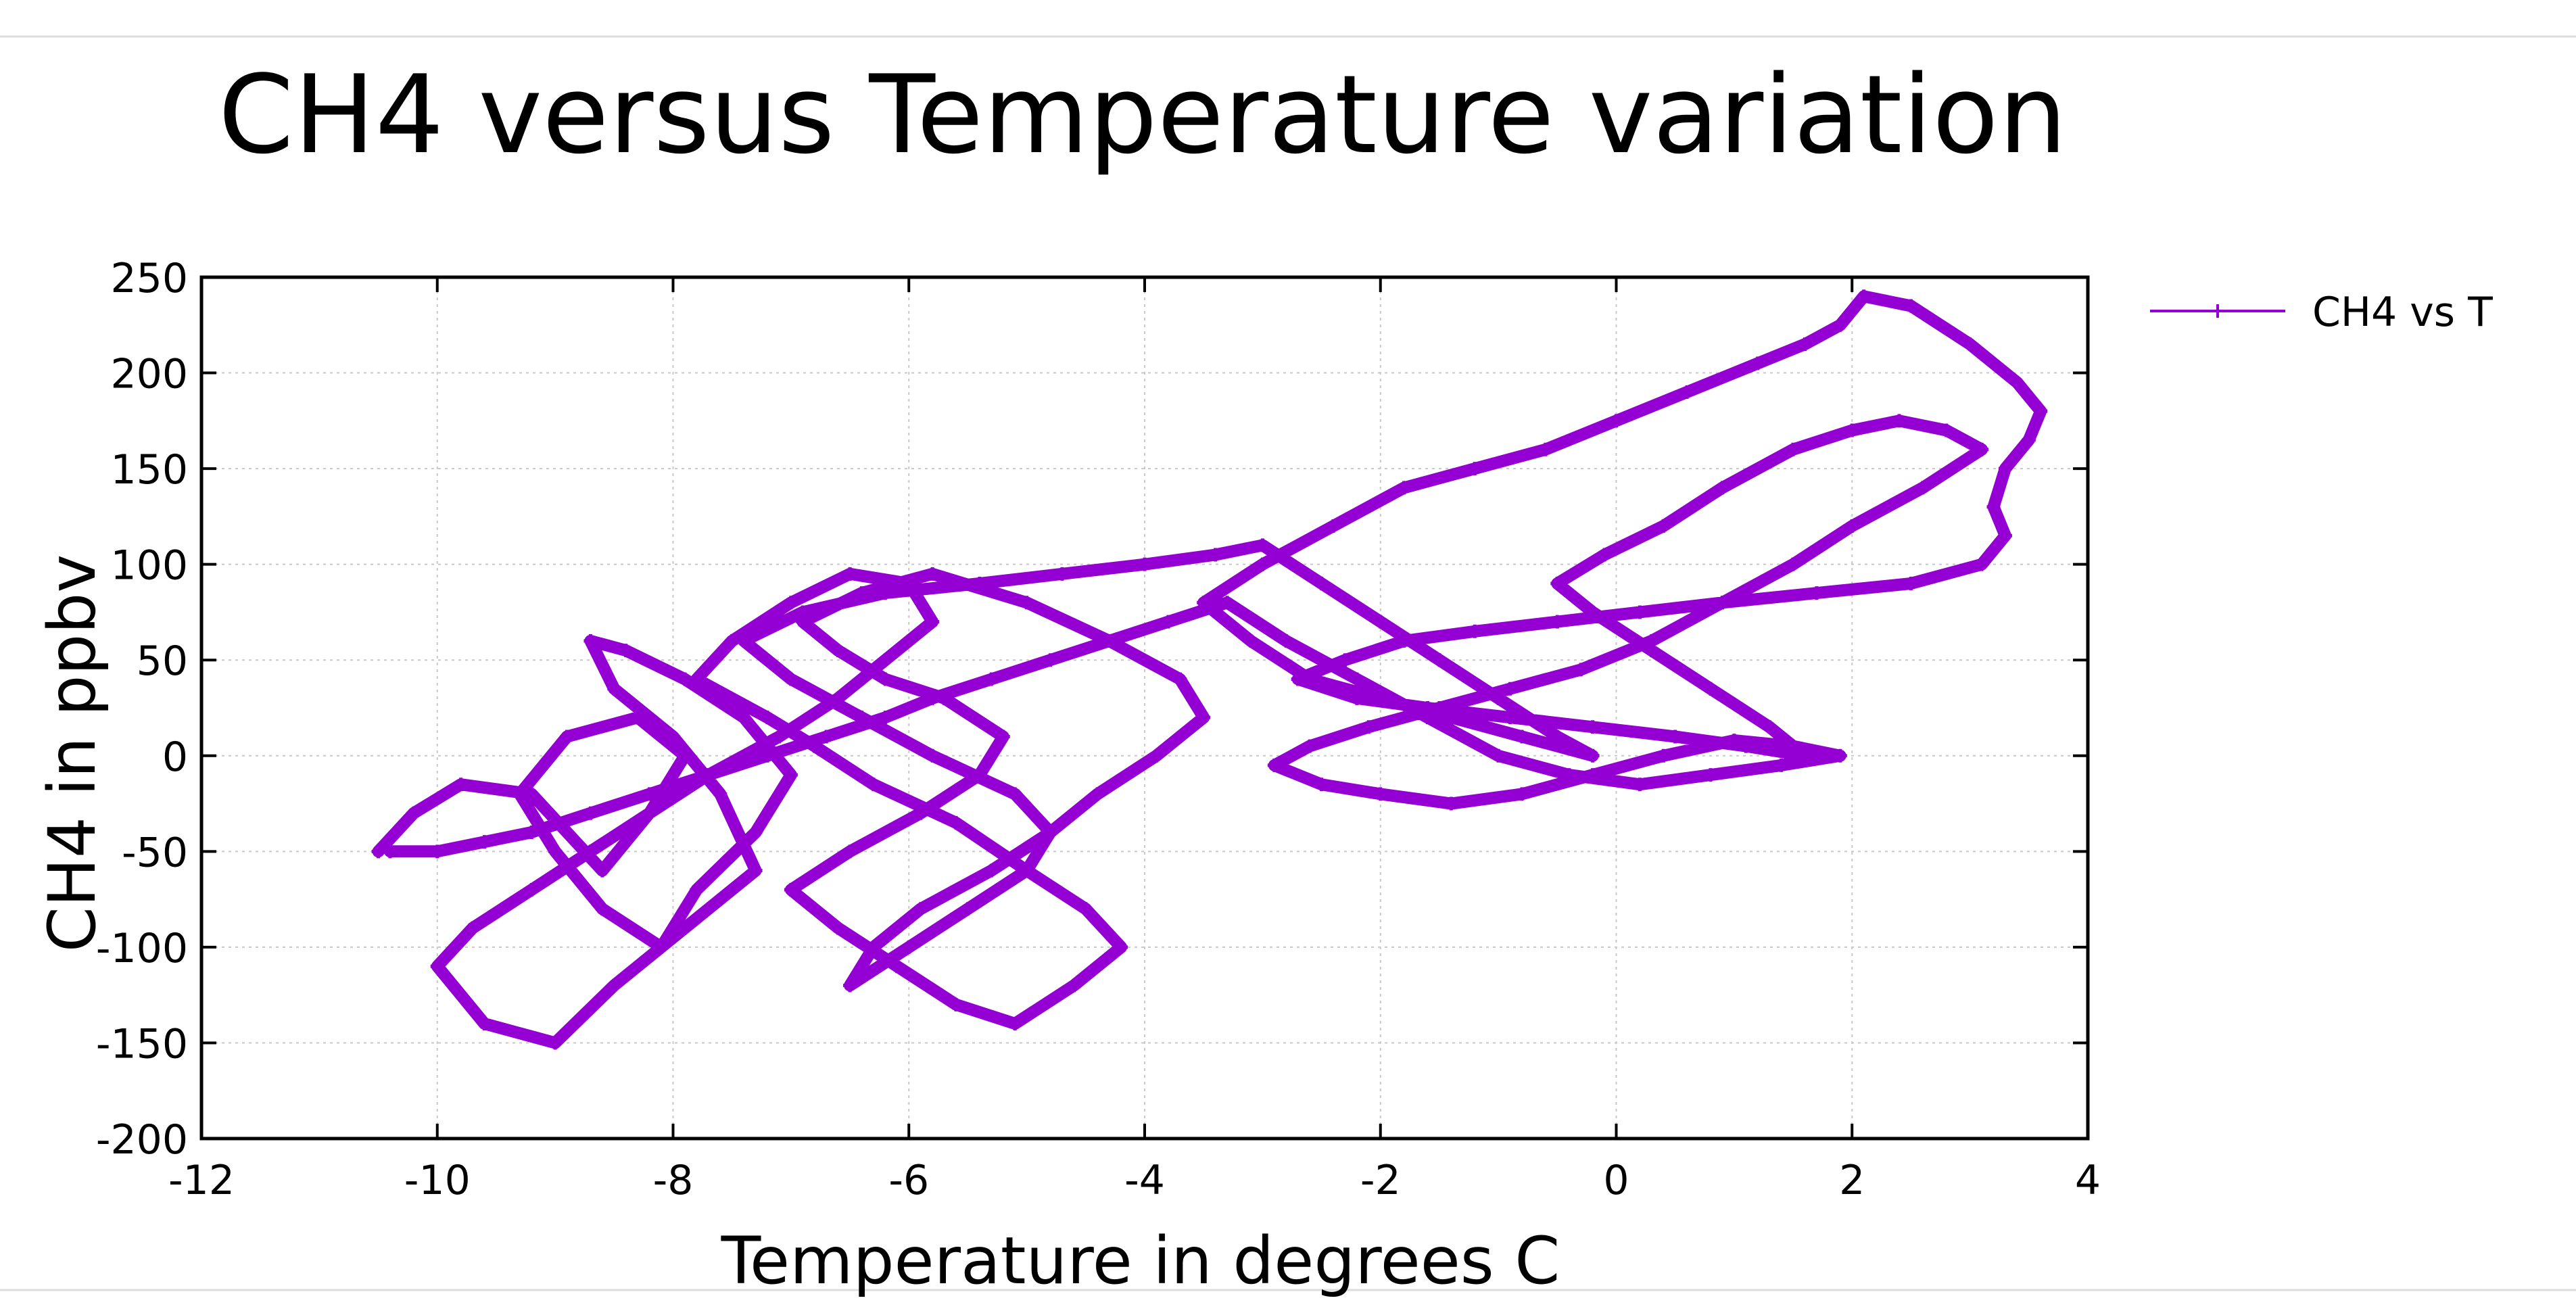  What do you see at coordinates (2402, 312) in the screenshot?
I see `legend-label: CH4 vs T` at bounding box center [2402, 312].